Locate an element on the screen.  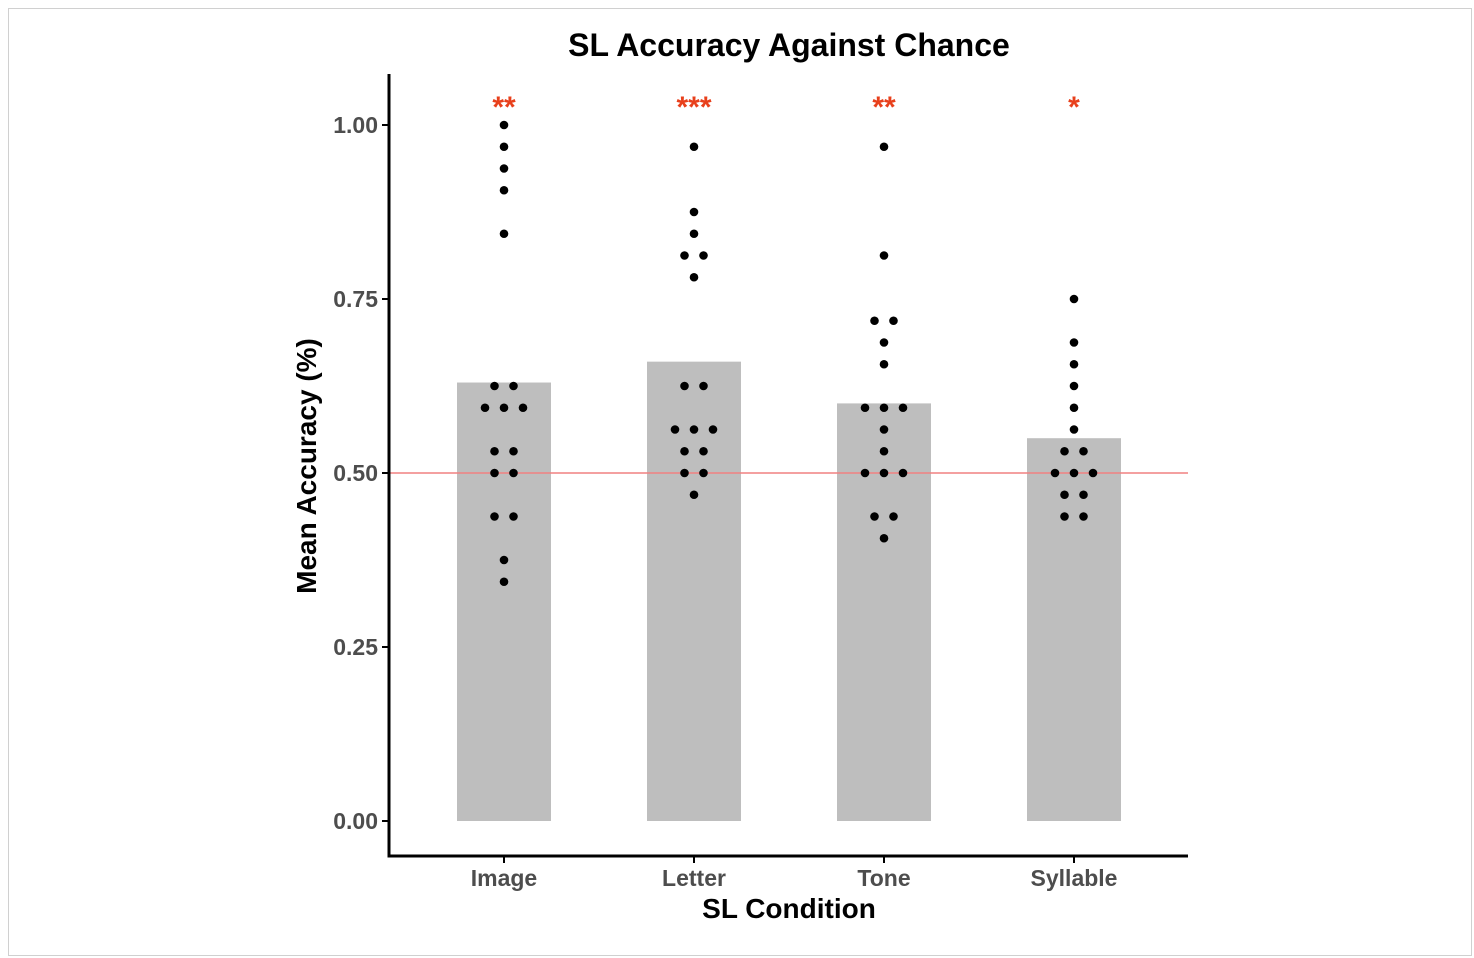
x-tick-label: Syllable is located at coordinates (1074, 878).